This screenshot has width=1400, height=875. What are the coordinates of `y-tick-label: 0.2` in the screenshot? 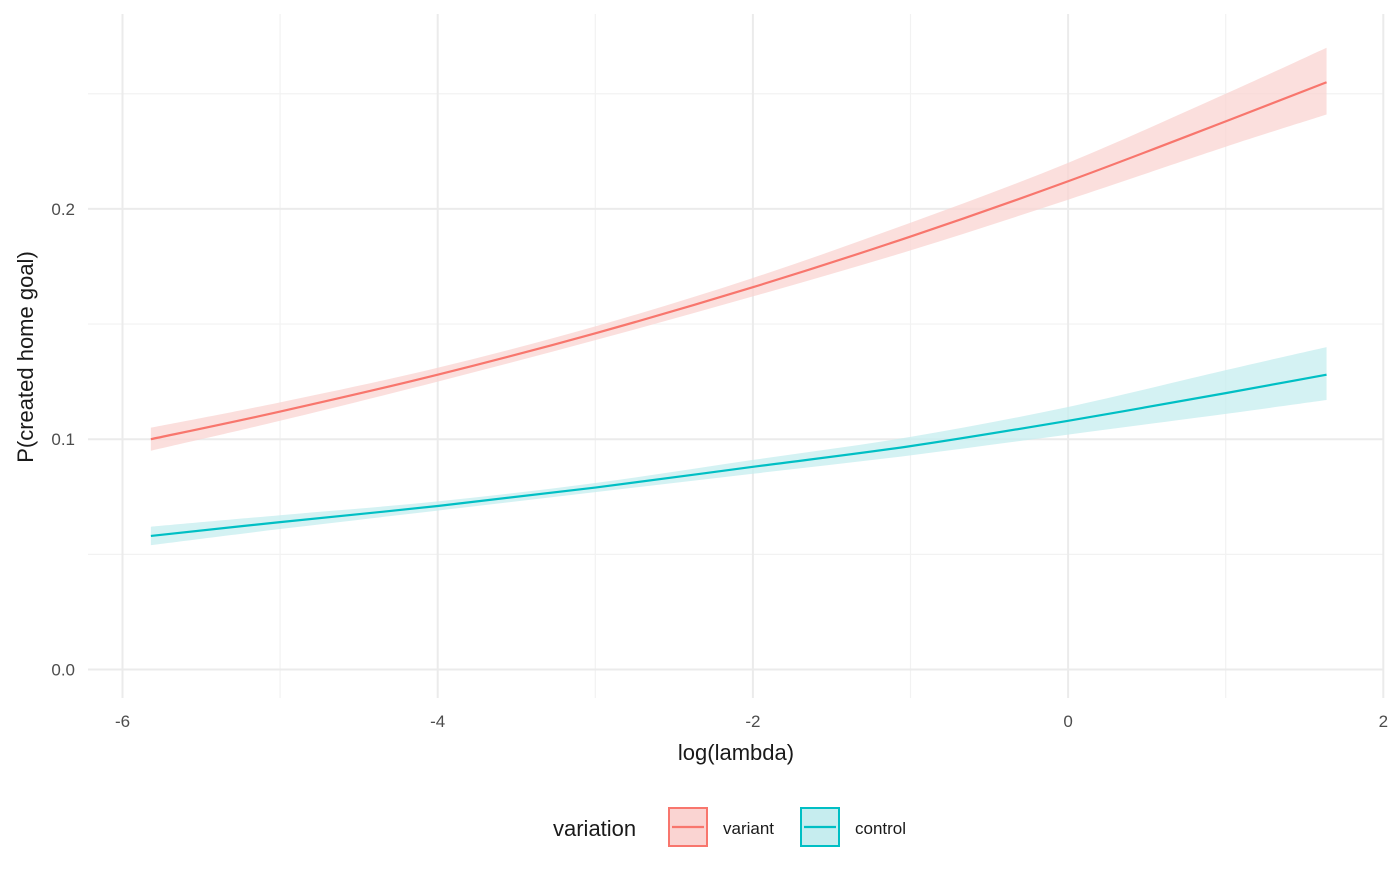 It's located at (63, 209).